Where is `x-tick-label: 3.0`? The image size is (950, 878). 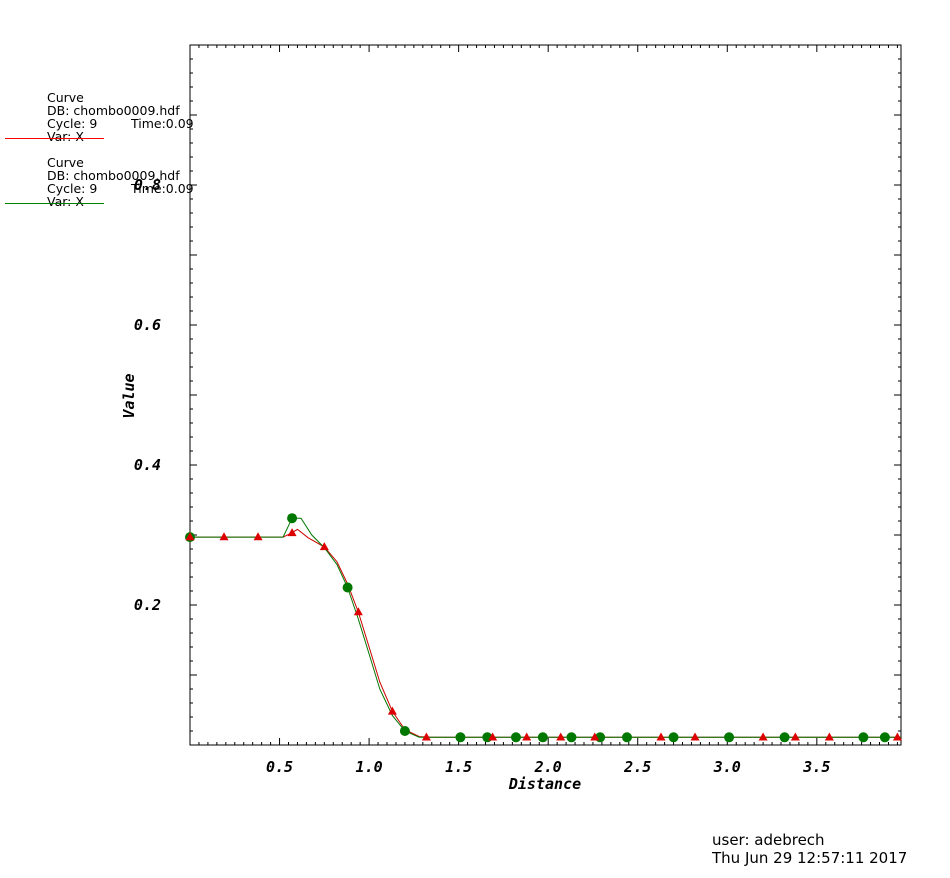 x-tick-label: 3.0 is located at coordinates (727, 767).